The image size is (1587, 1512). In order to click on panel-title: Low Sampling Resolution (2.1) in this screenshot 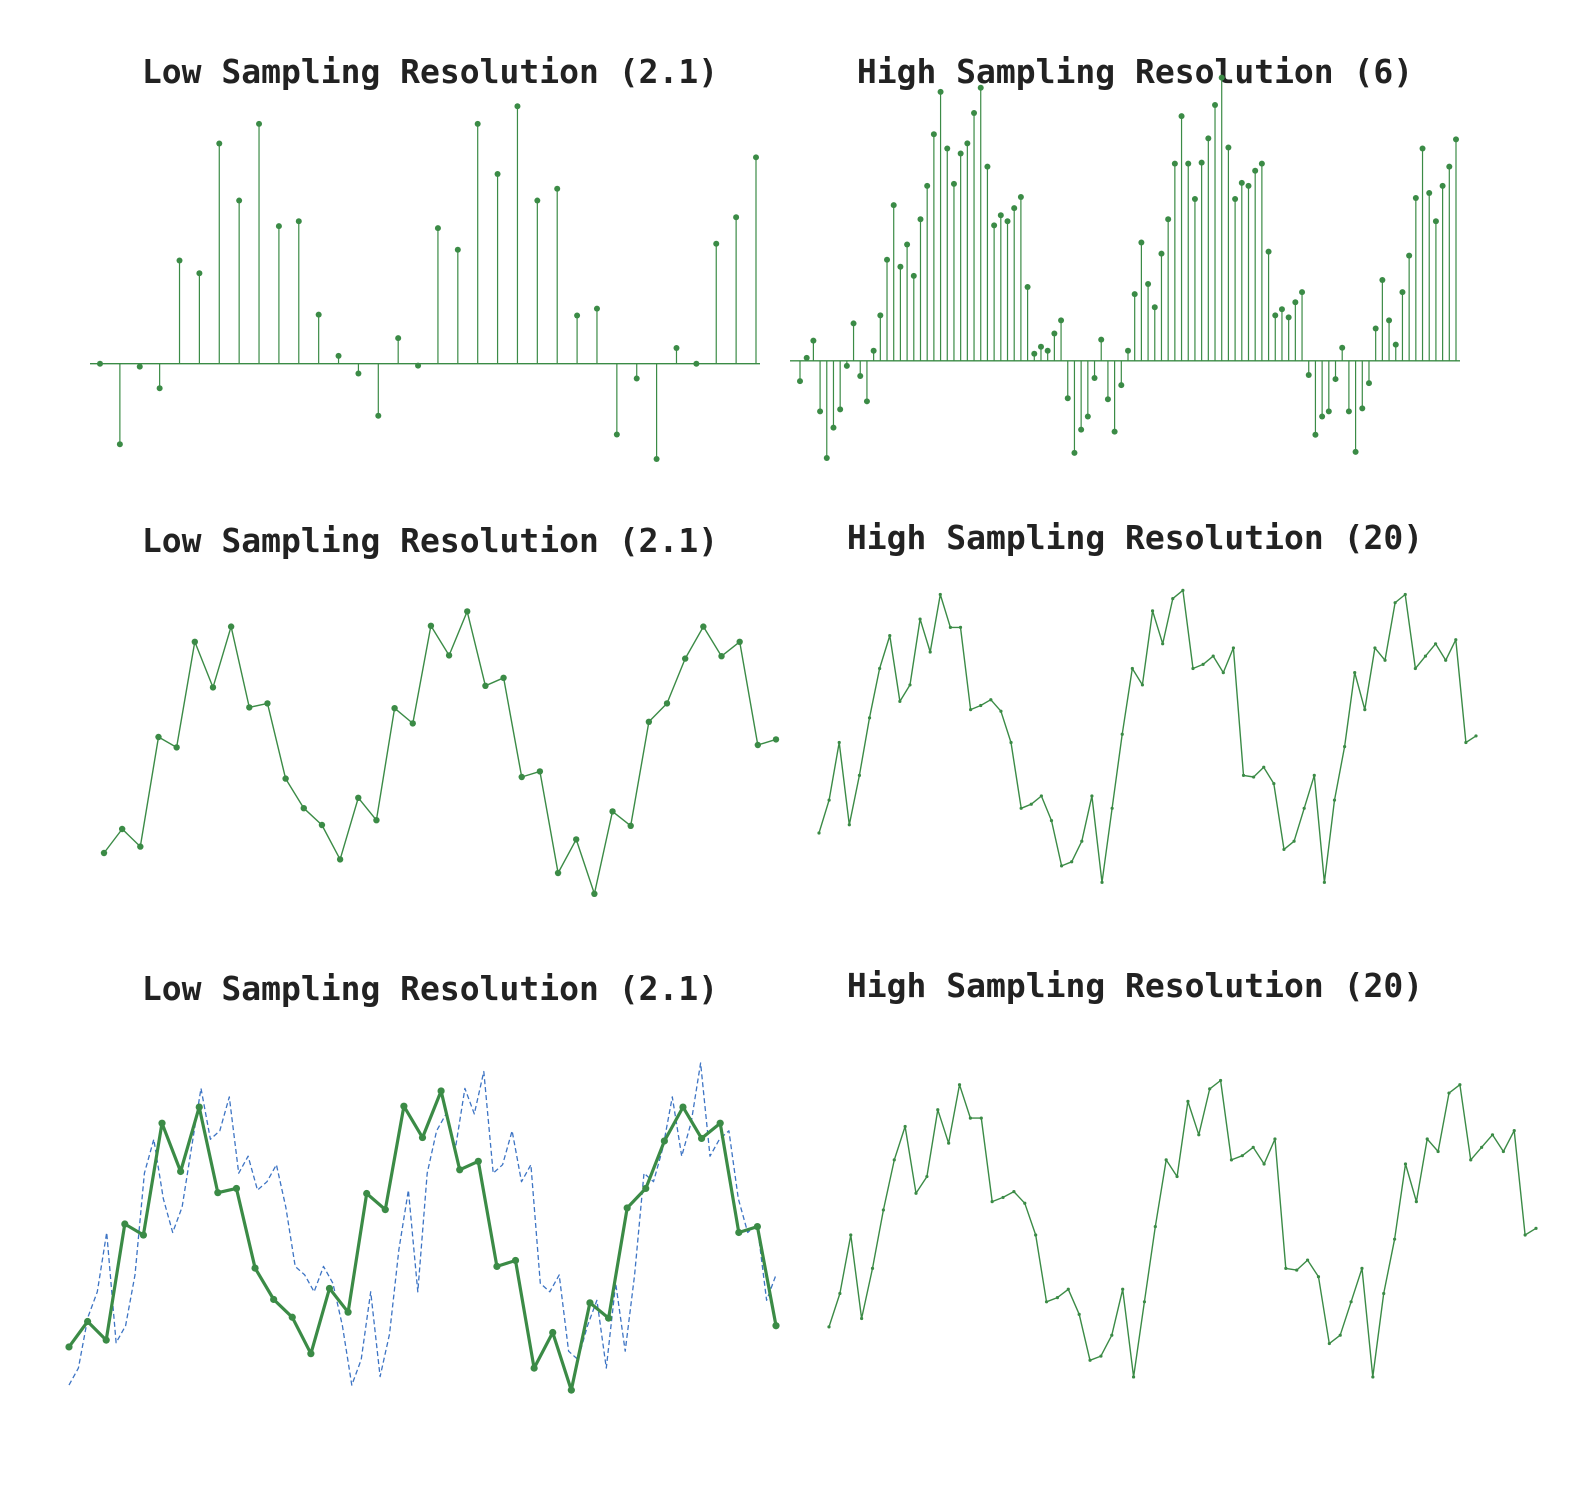, I will do `click(430, 988)`.